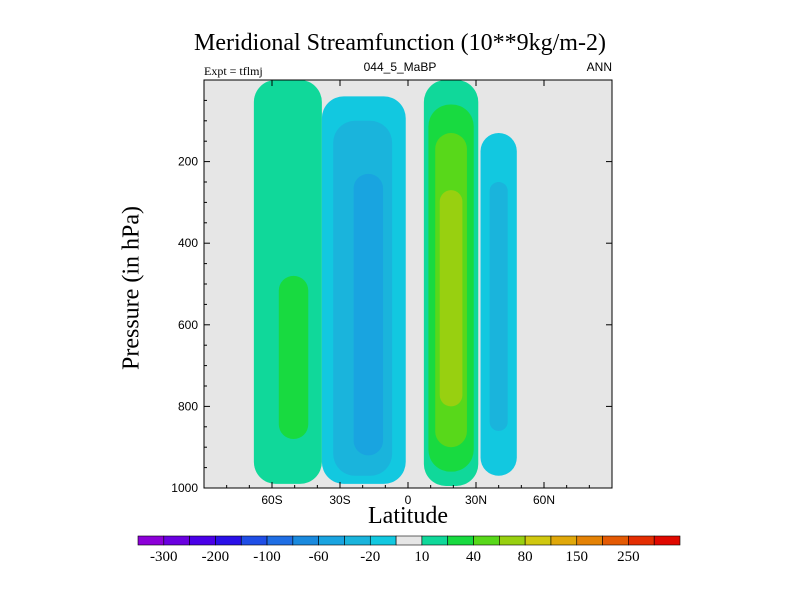  Describe the element at coordinates (233, 71) in the screenshot. I see `experiment-label: Expt = tflmj` at that location.